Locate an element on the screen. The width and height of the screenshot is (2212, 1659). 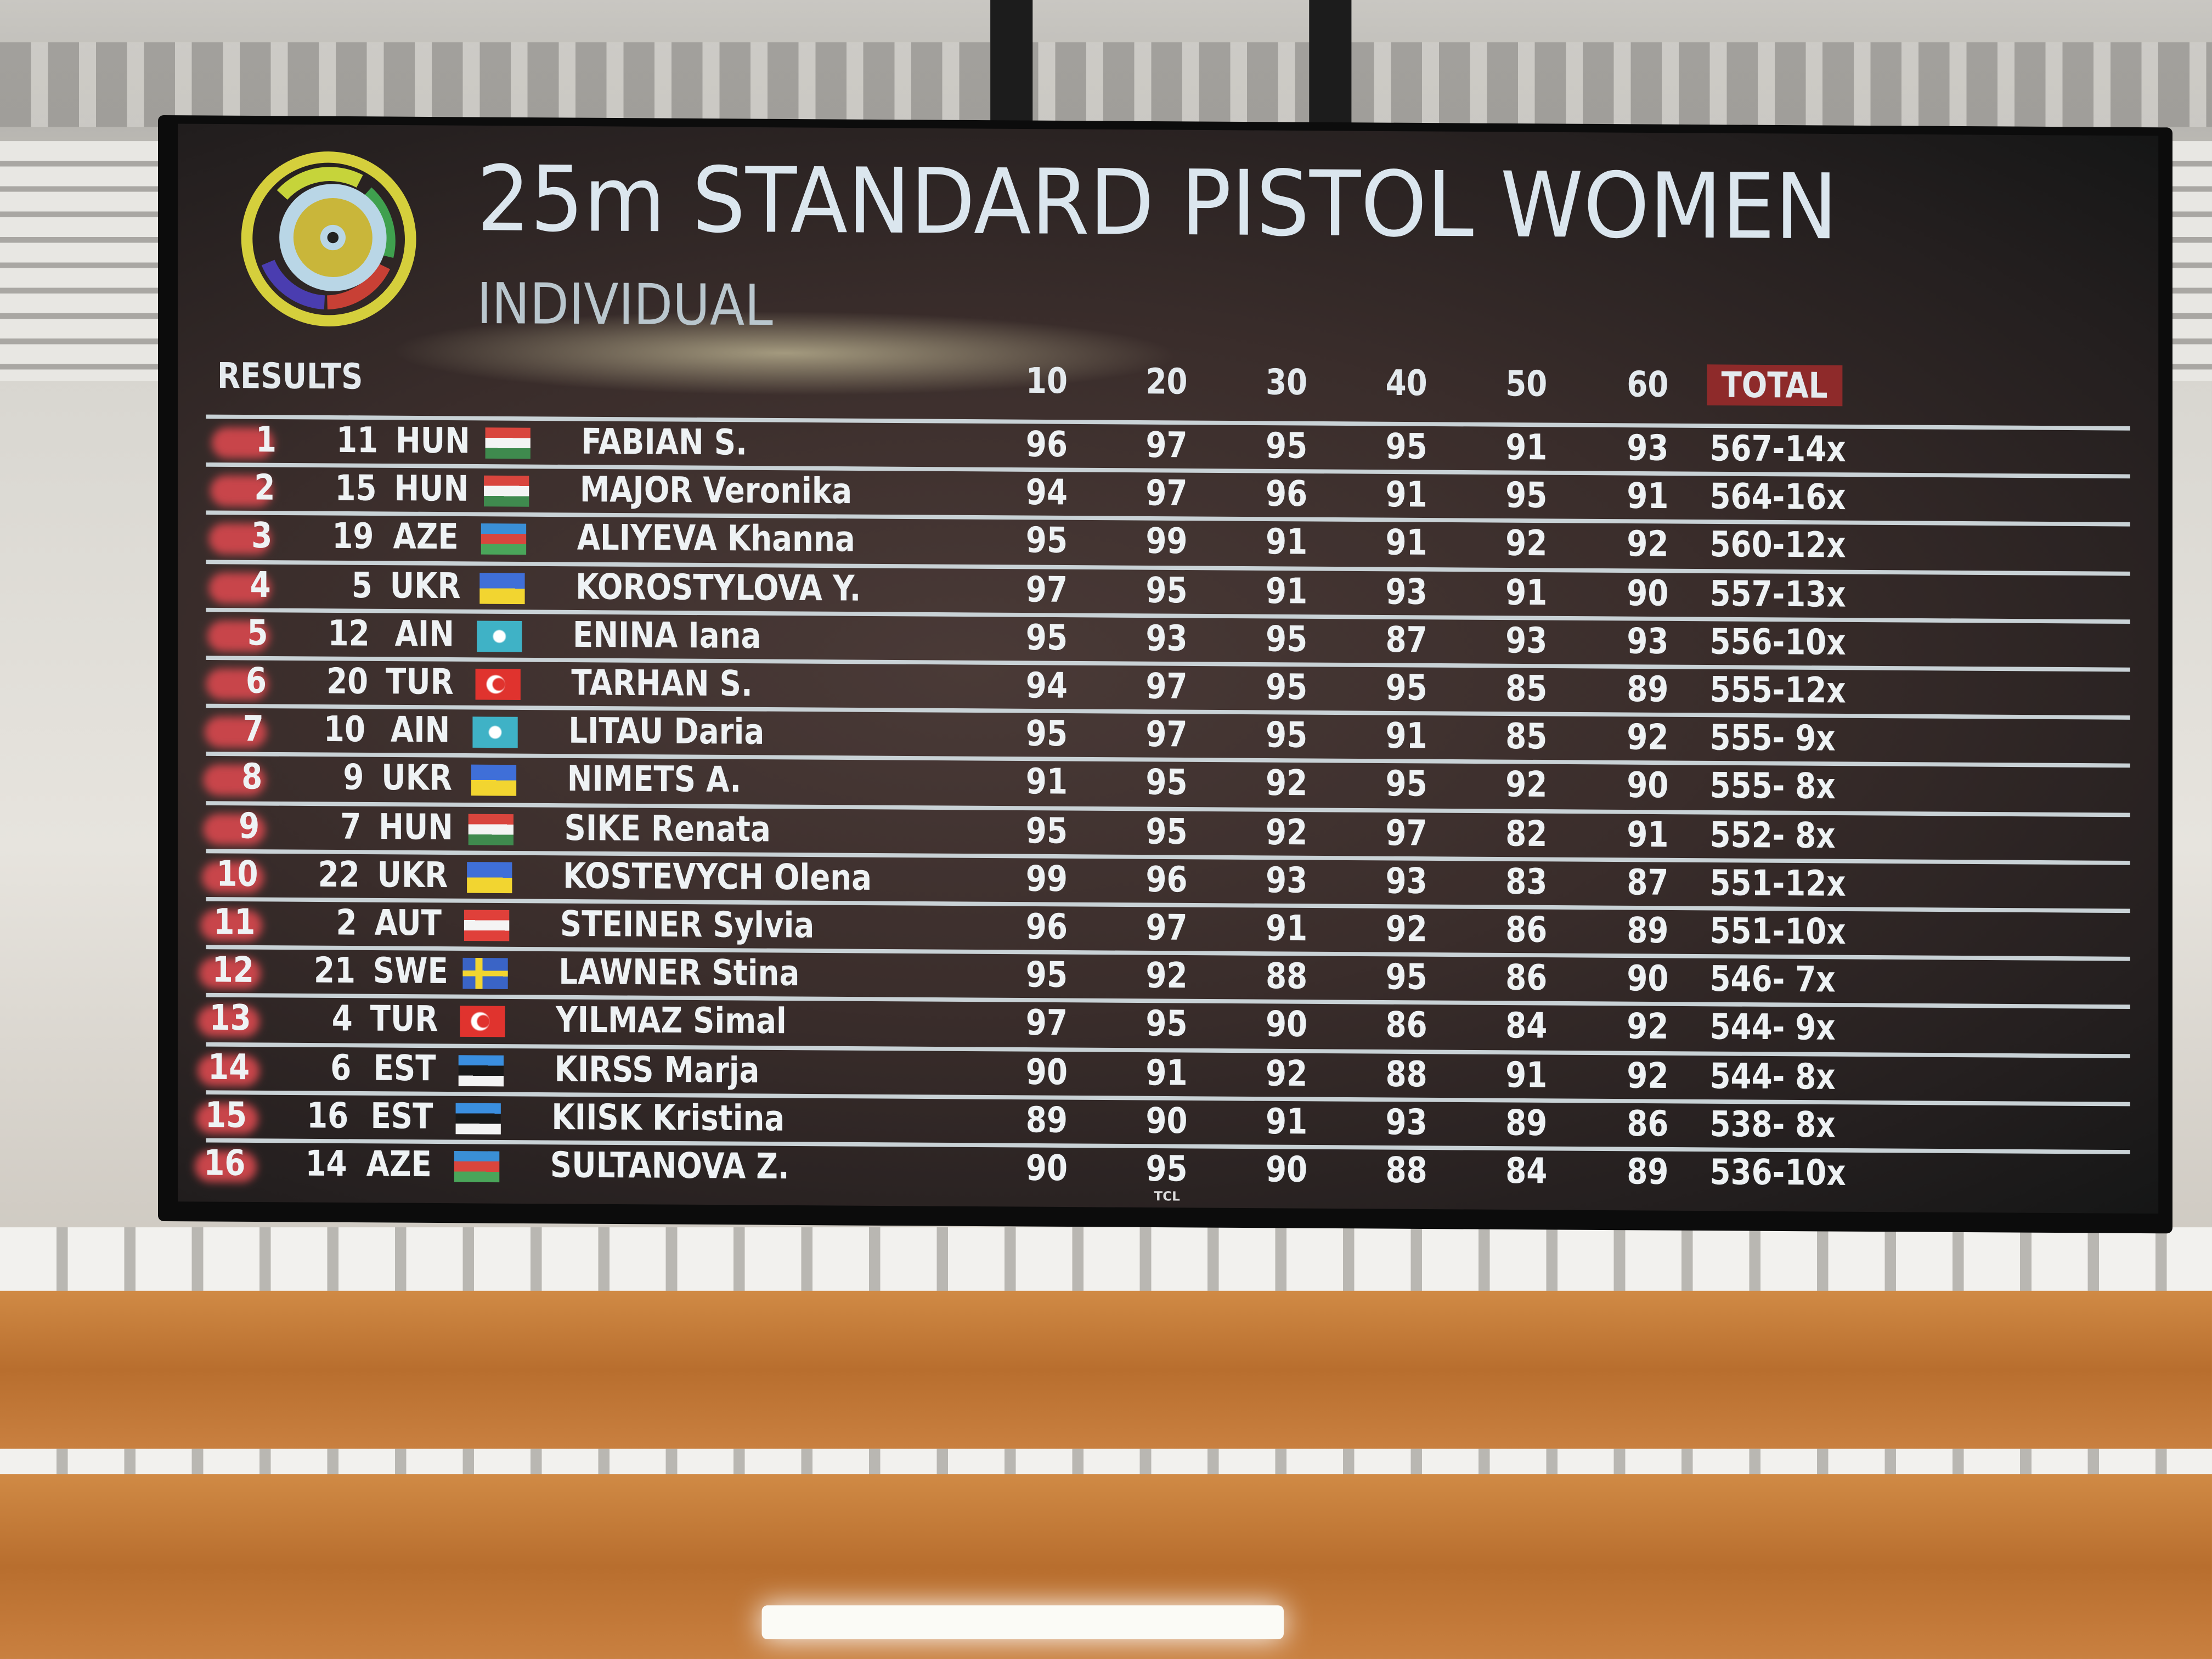
country-code: UKR is located at coordinates (424, 586).